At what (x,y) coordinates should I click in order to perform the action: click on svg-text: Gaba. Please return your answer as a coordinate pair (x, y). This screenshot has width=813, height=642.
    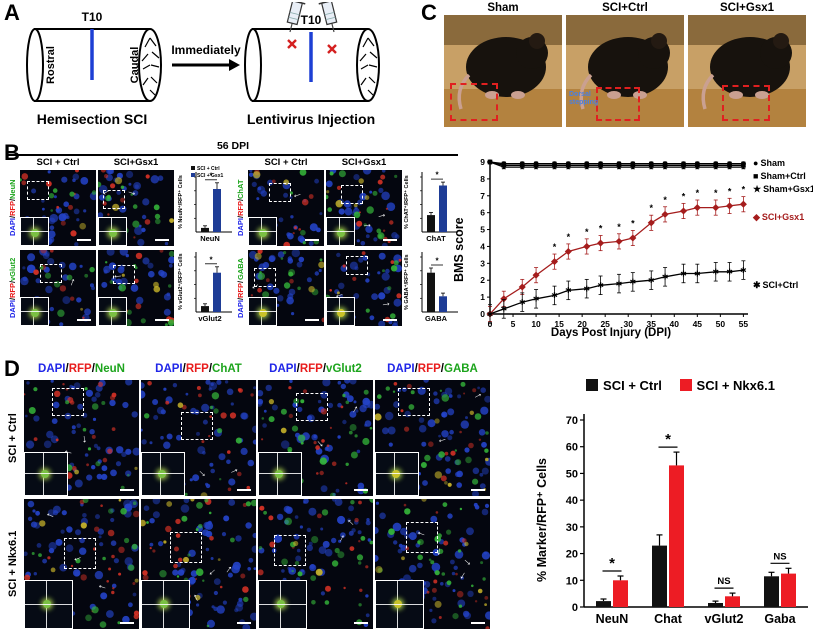
    Looking at the image, I should click on (780, 619).